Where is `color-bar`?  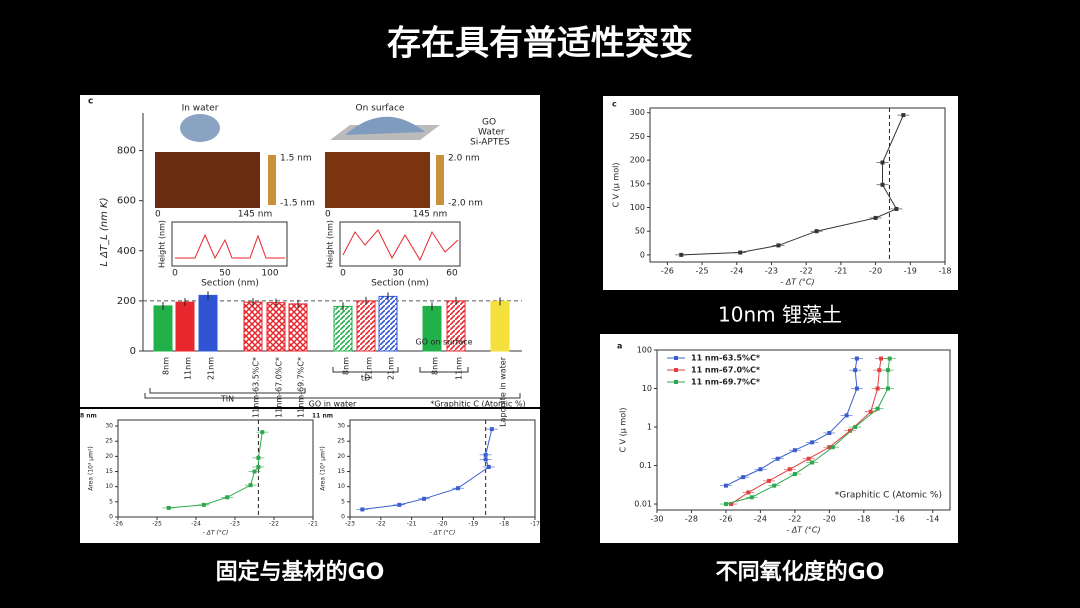
color-bar is located at coordinates (440, 180).